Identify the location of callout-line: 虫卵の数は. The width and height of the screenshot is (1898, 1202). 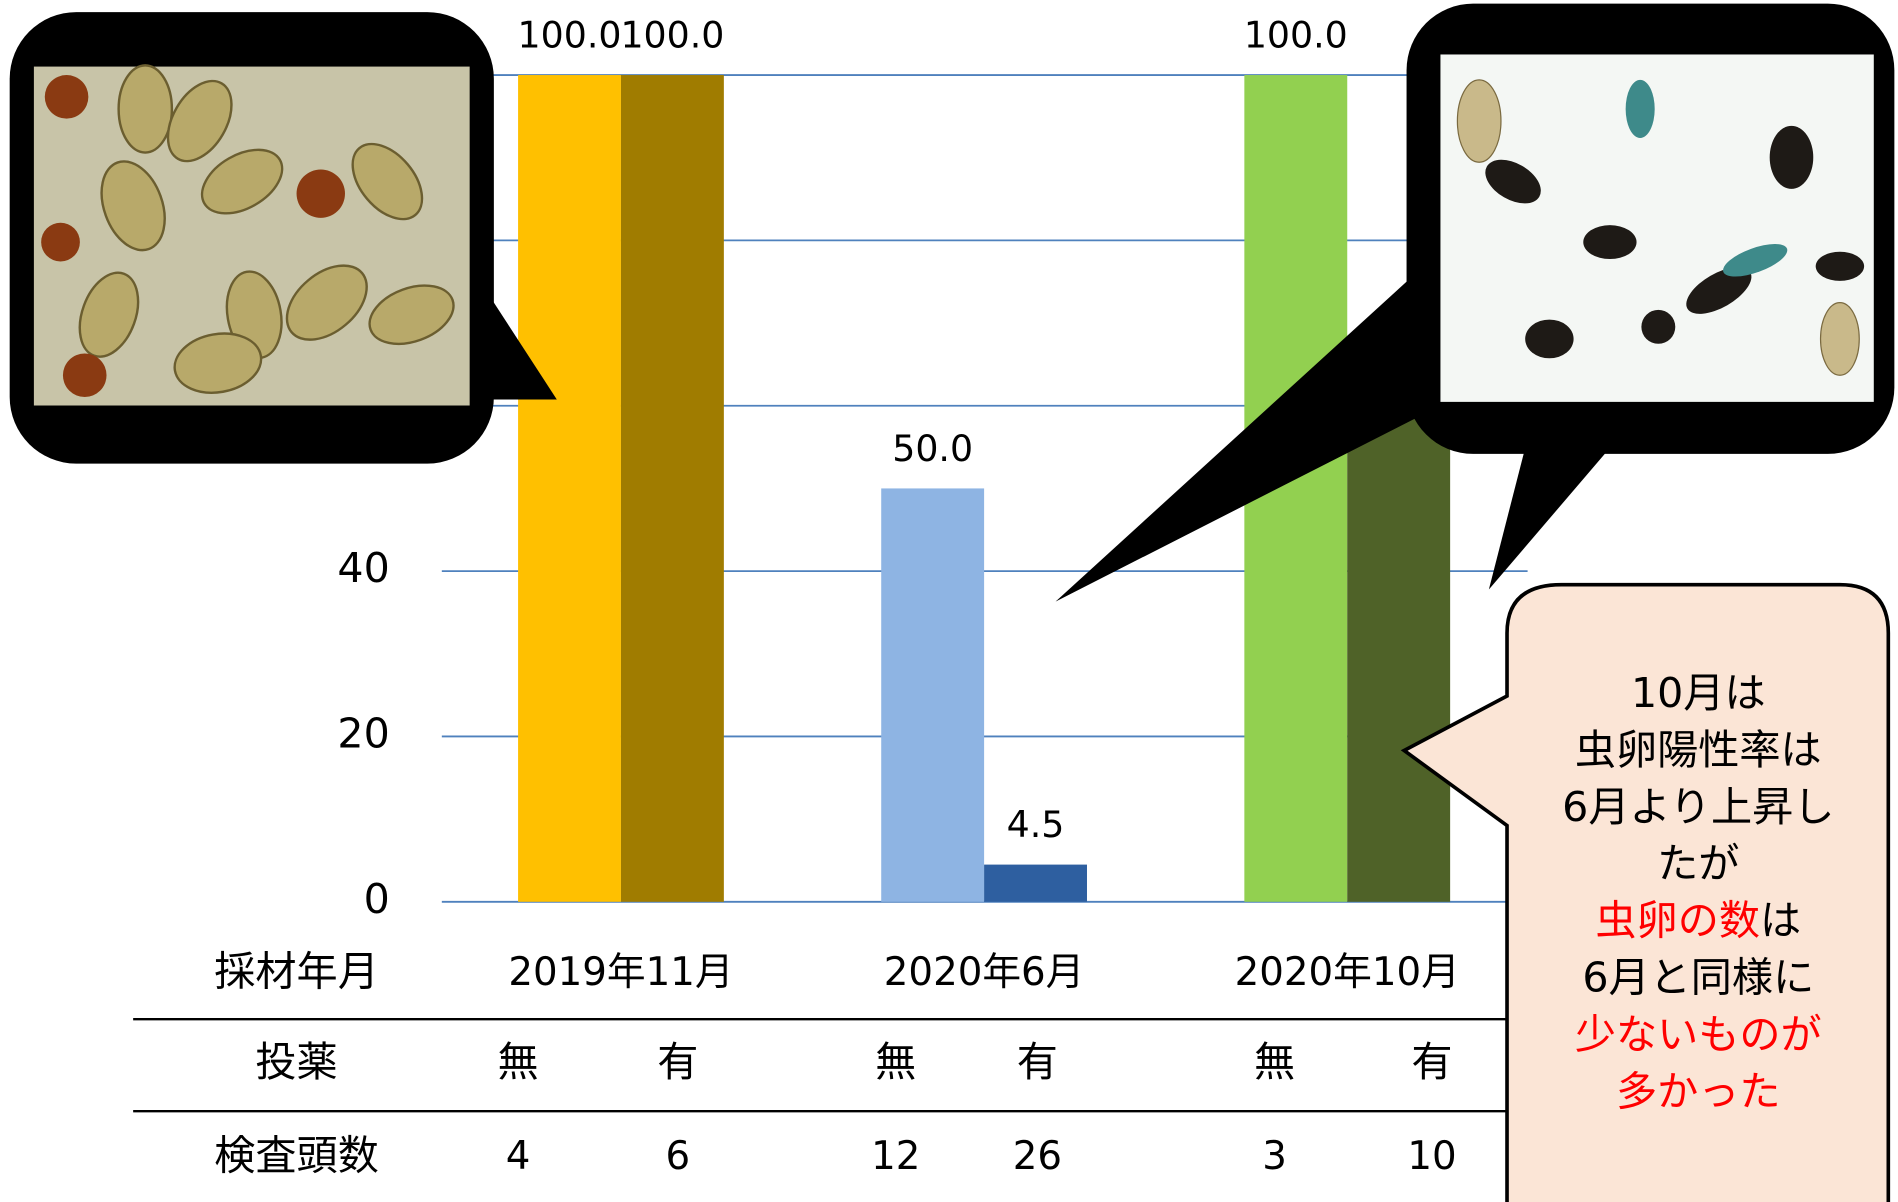
(1698, 921).